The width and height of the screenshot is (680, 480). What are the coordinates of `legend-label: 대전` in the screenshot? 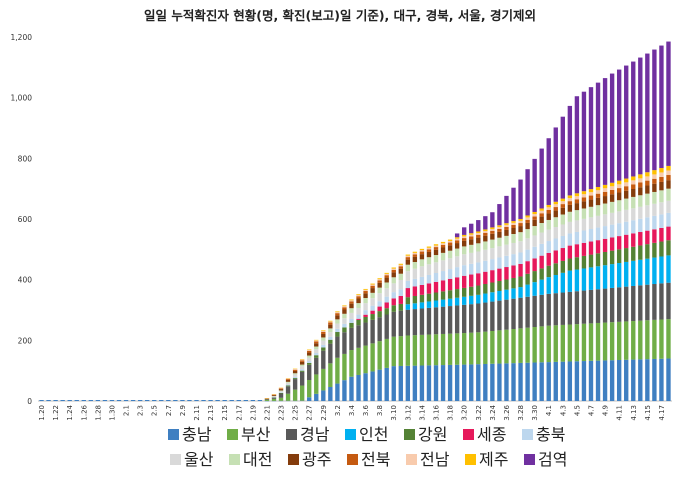 It's located at (257, 459).